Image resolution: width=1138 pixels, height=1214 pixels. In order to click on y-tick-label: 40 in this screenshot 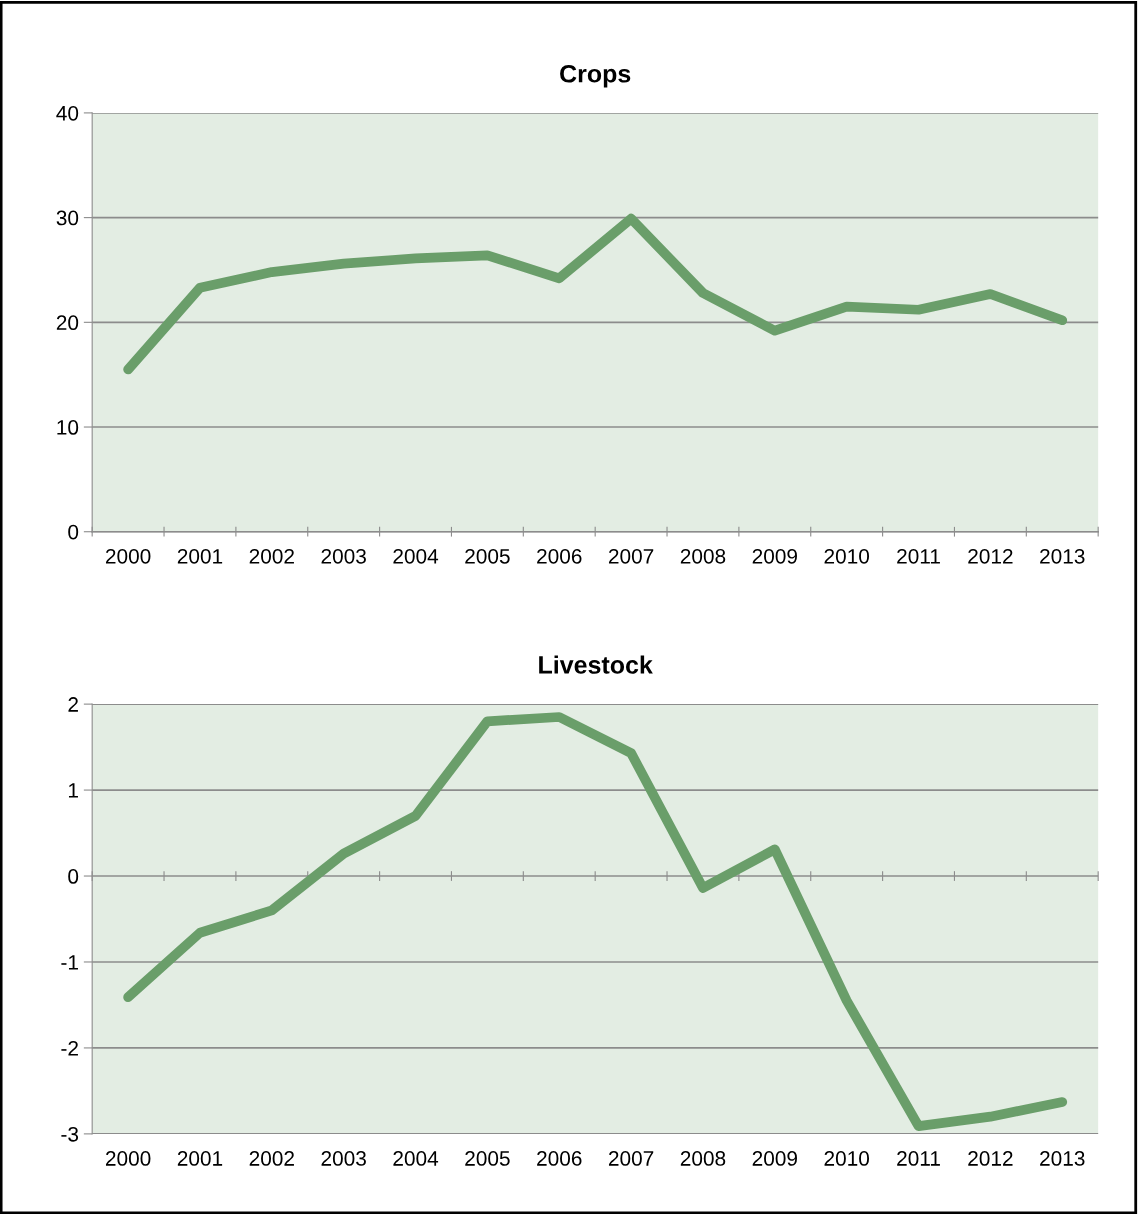, I will do `click(67, 113)`.